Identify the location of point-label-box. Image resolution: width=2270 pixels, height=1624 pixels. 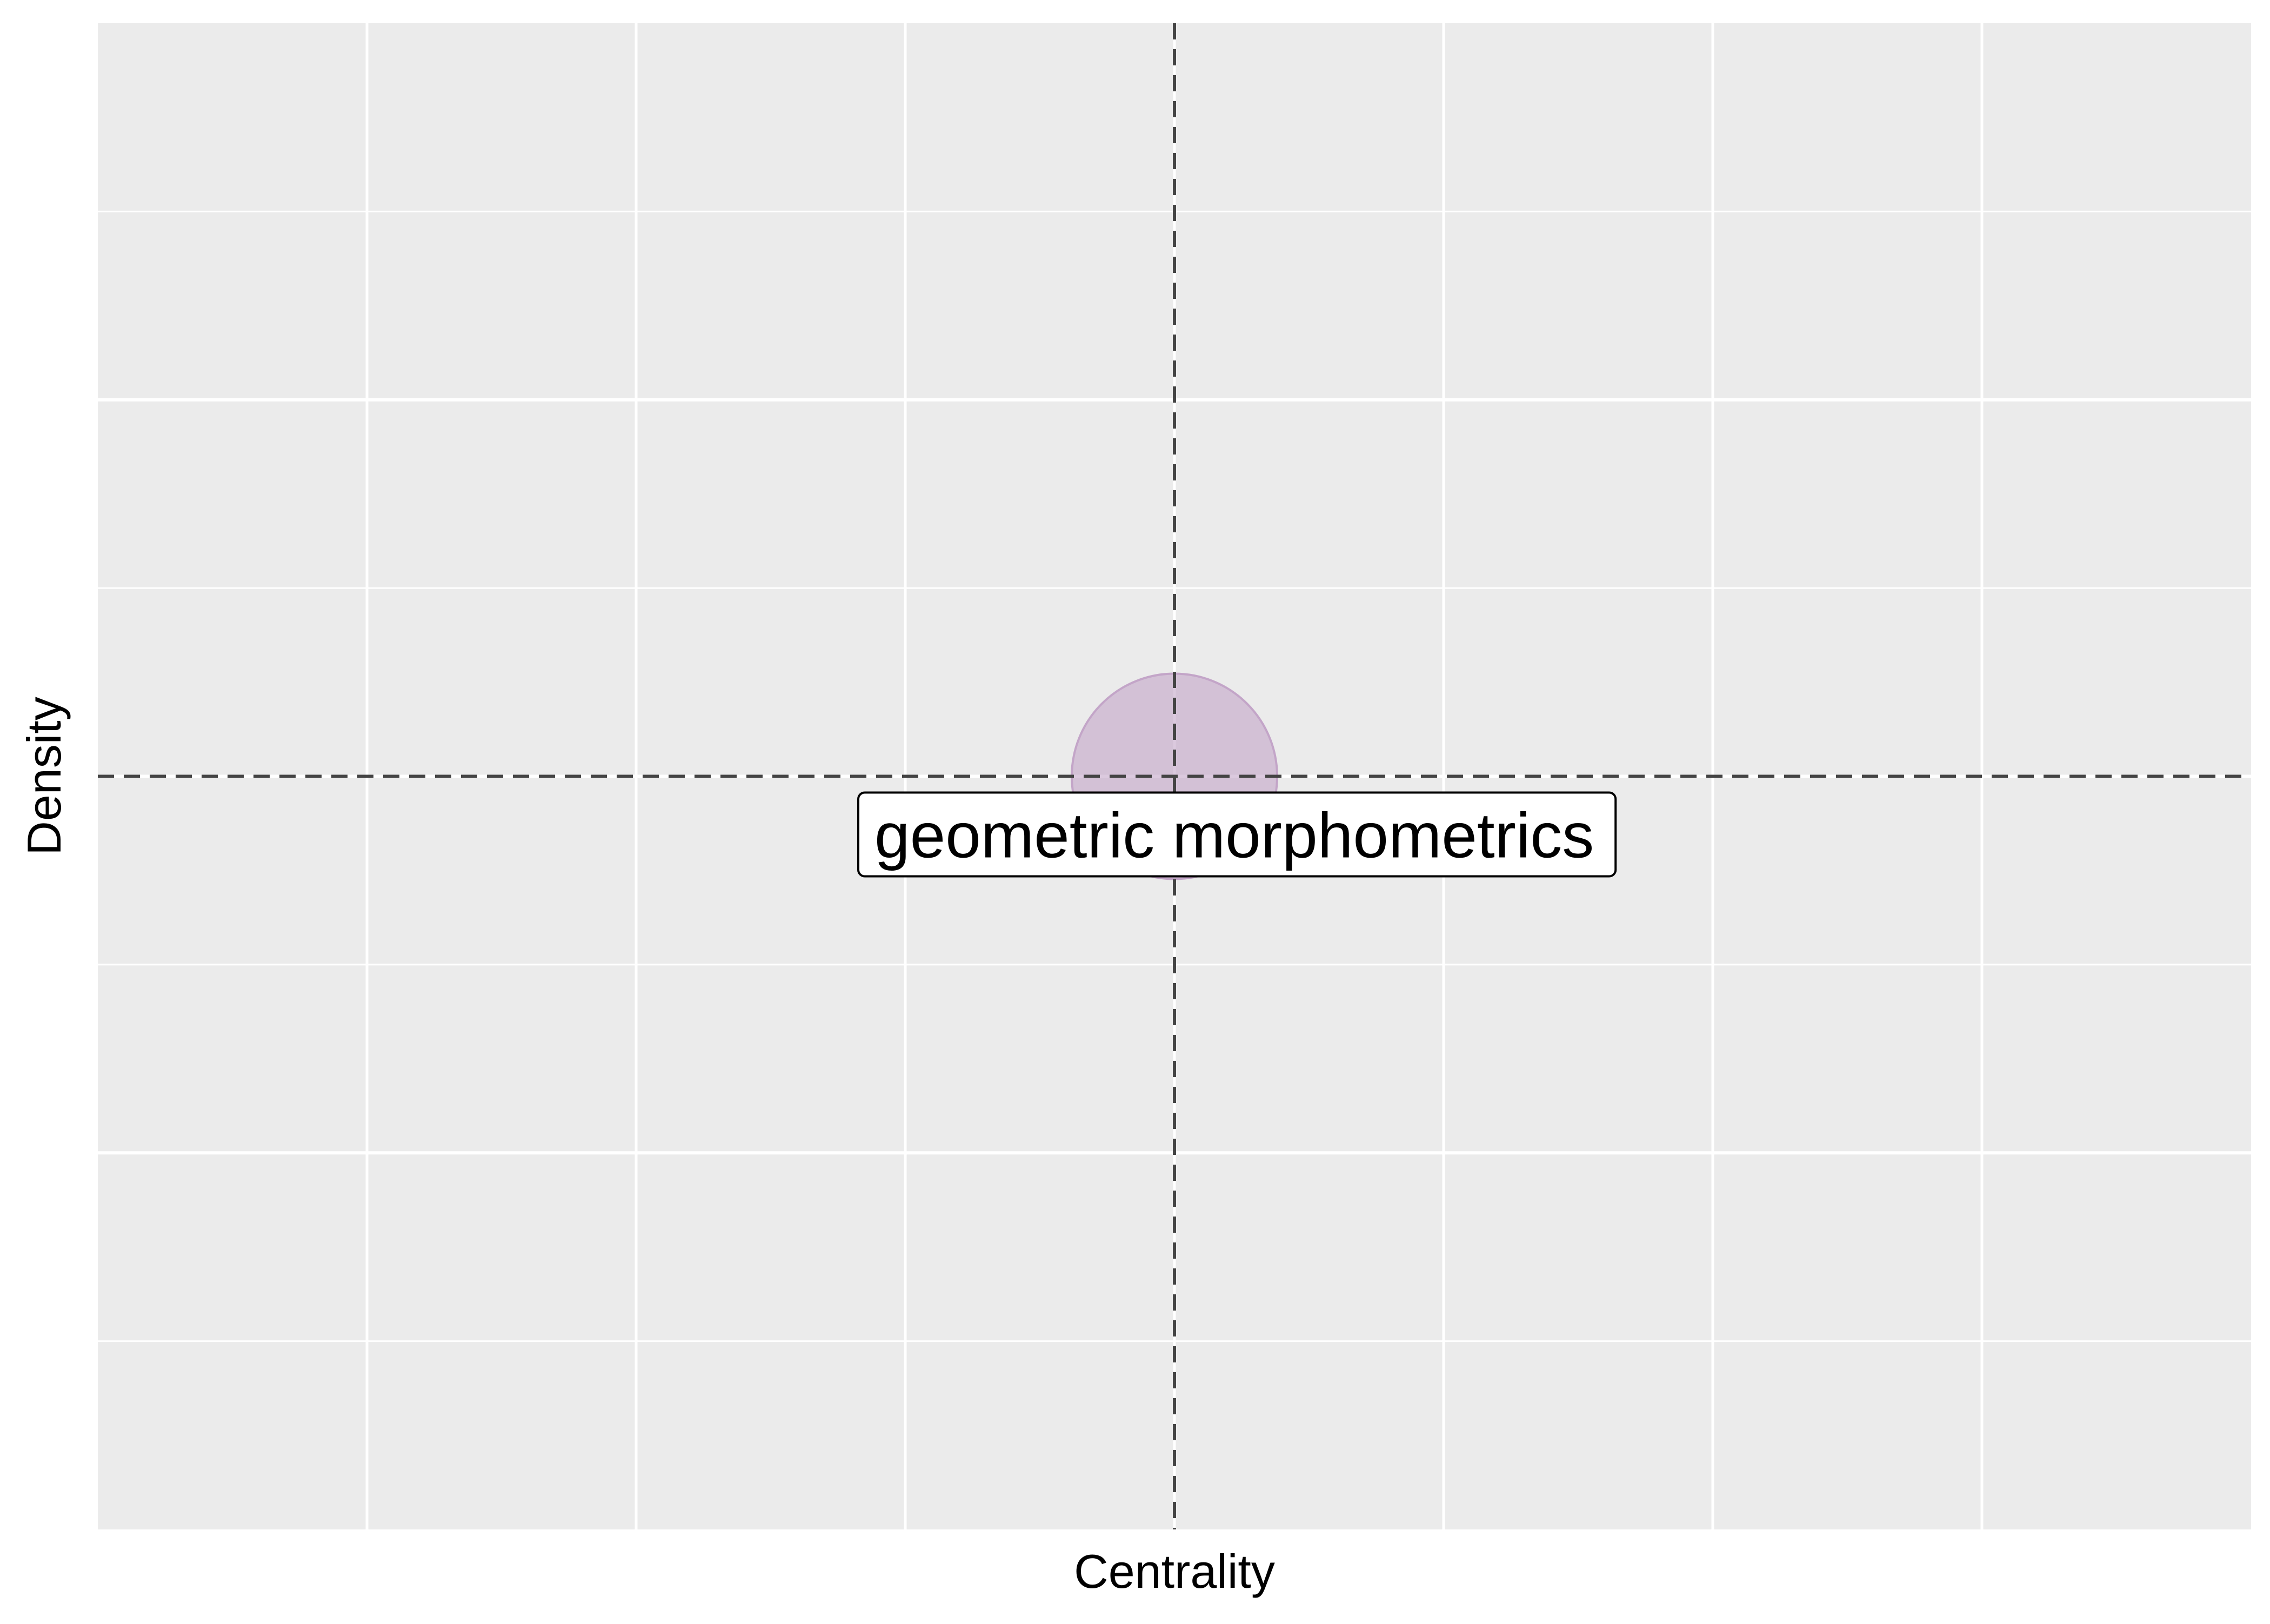
(1237, 835).